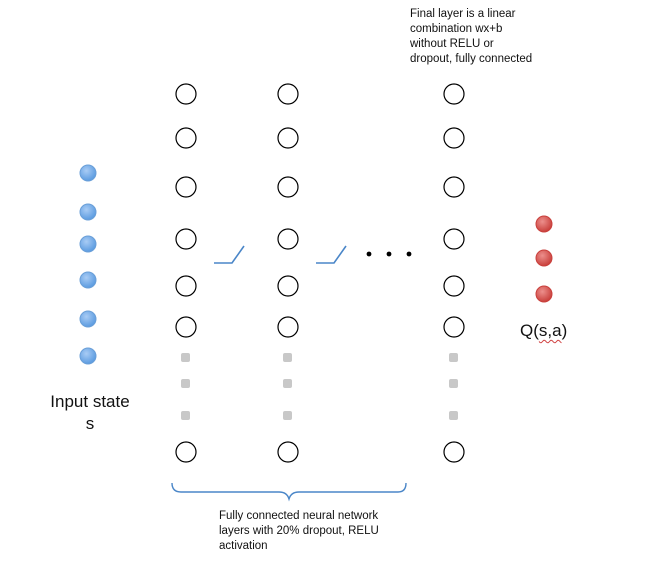  I want to click on final-layer-note-line: dropout, fully connected, so click(471, 59).